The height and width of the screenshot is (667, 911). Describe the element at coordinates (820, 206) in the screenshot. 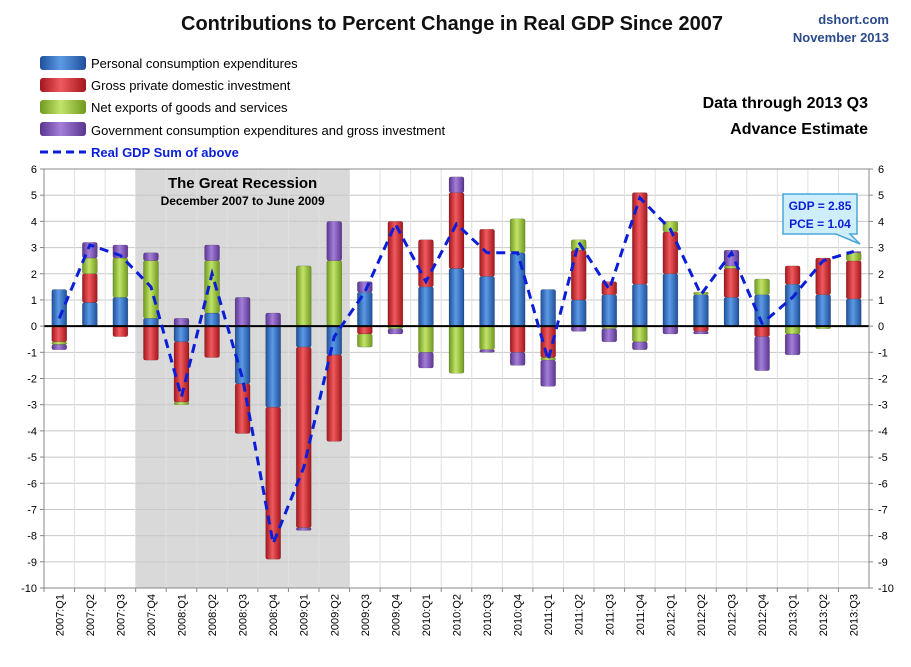

I see `callout-gdp: GDP = 2.85` at that location.